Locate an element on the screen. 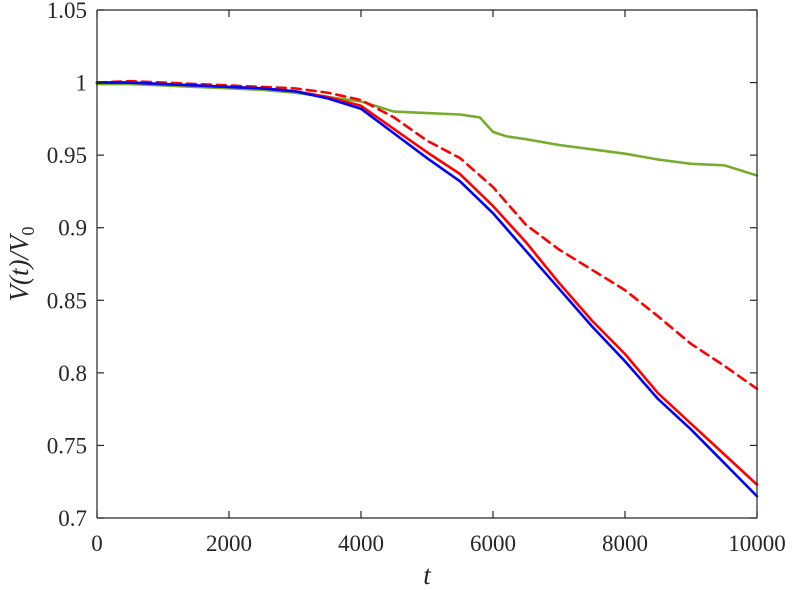  y-tick-label: 1.05 is located at coordinates (67, 11).